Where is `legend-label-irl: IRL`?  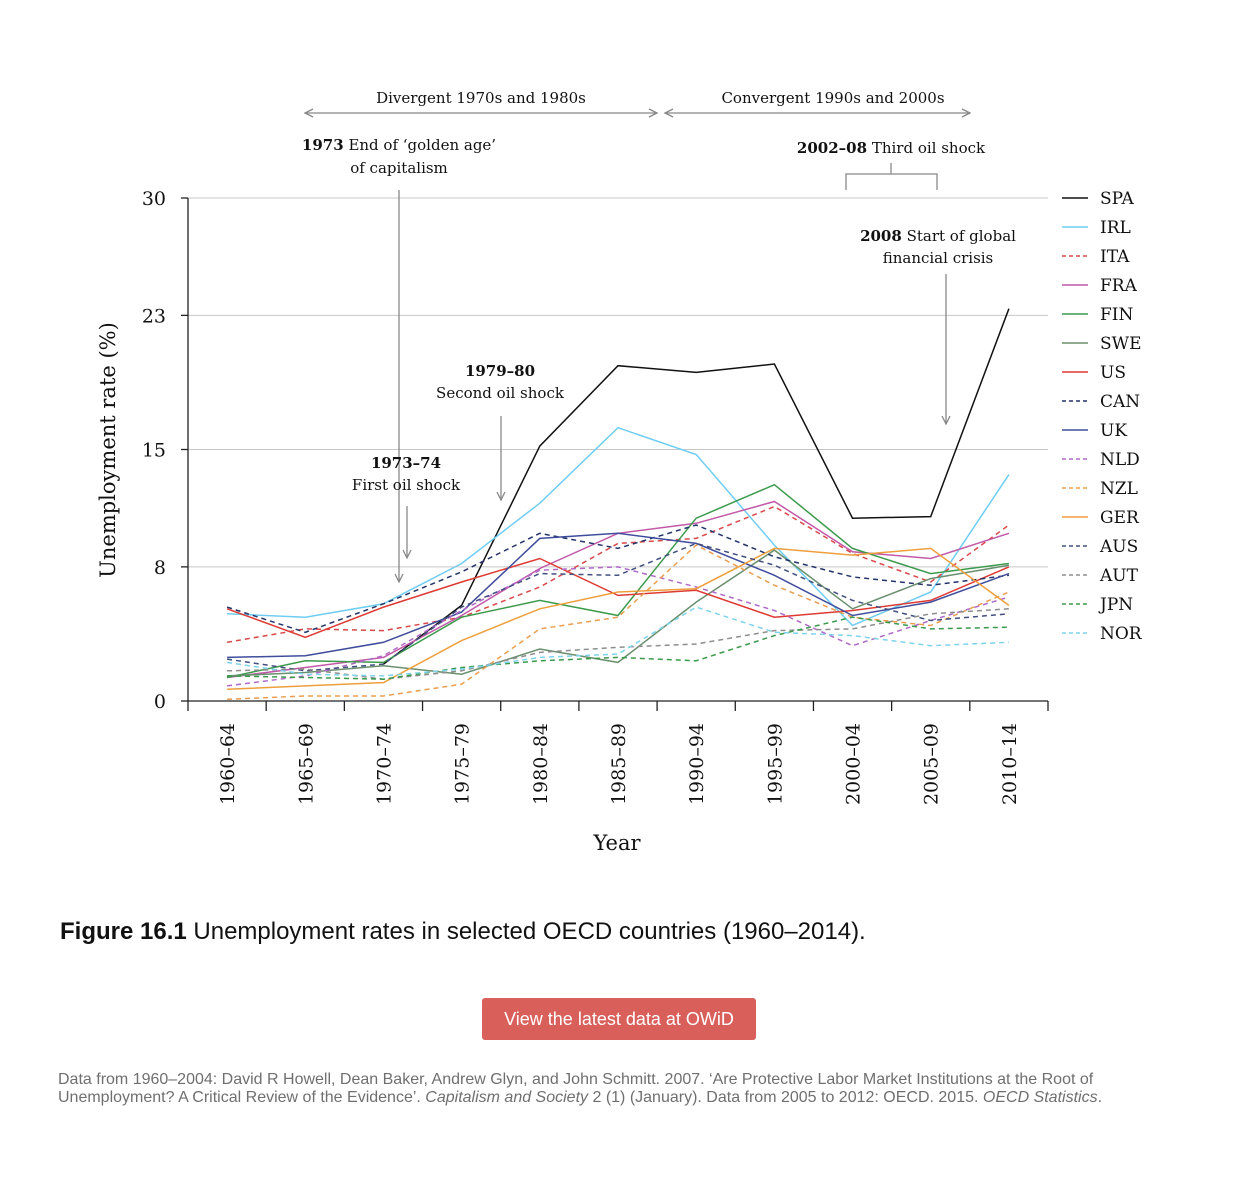
legend-label-irl: IRL is located at coordinates (1115, 228).